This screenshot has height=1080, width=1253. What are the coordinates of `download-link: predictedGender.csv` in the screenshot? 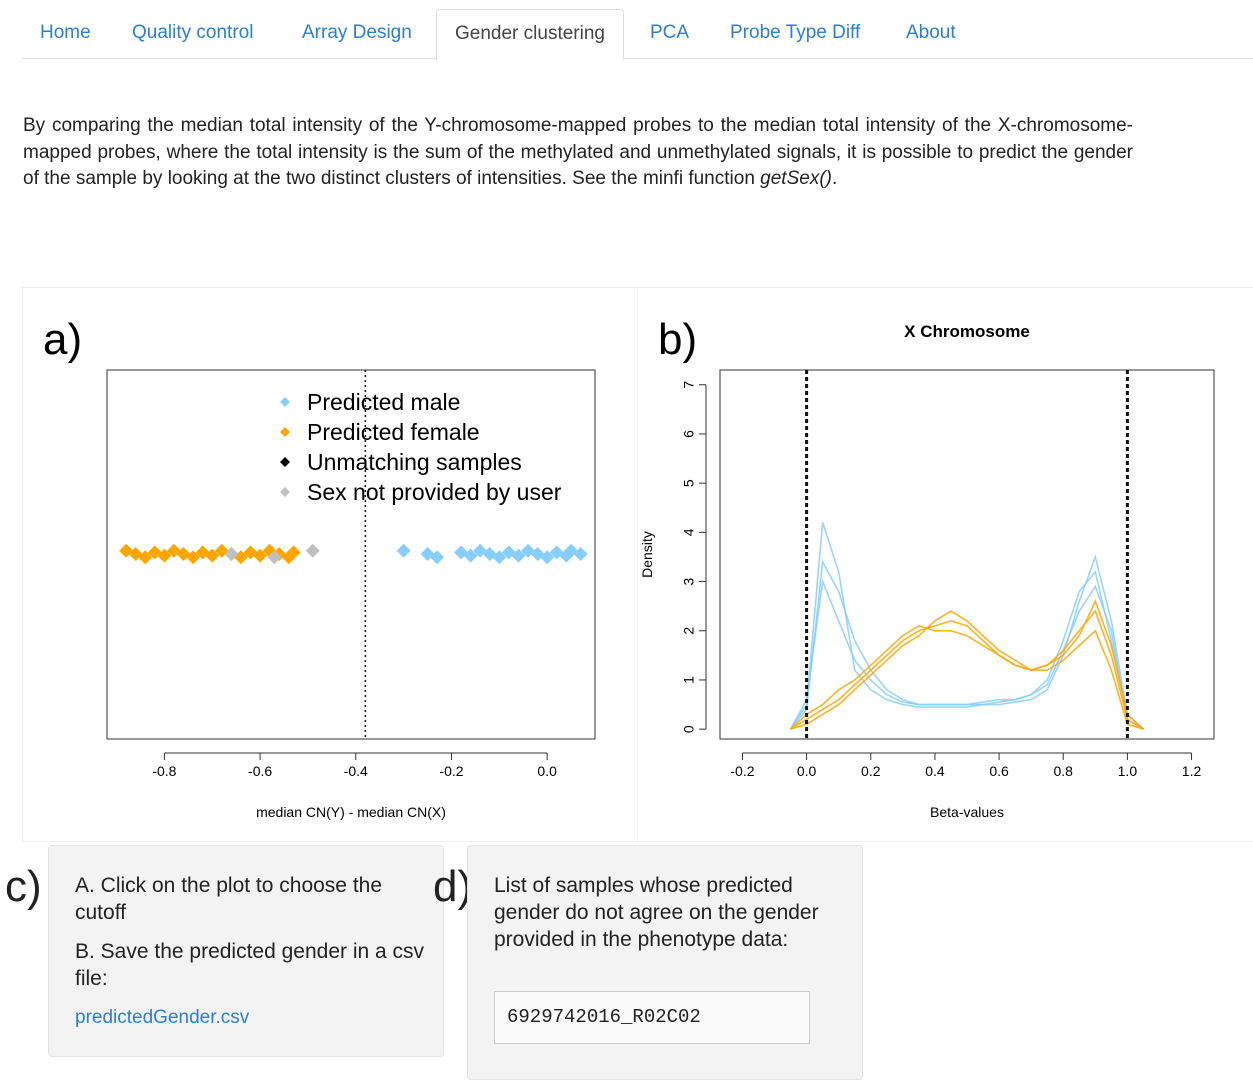 It's located at (162, 1017).